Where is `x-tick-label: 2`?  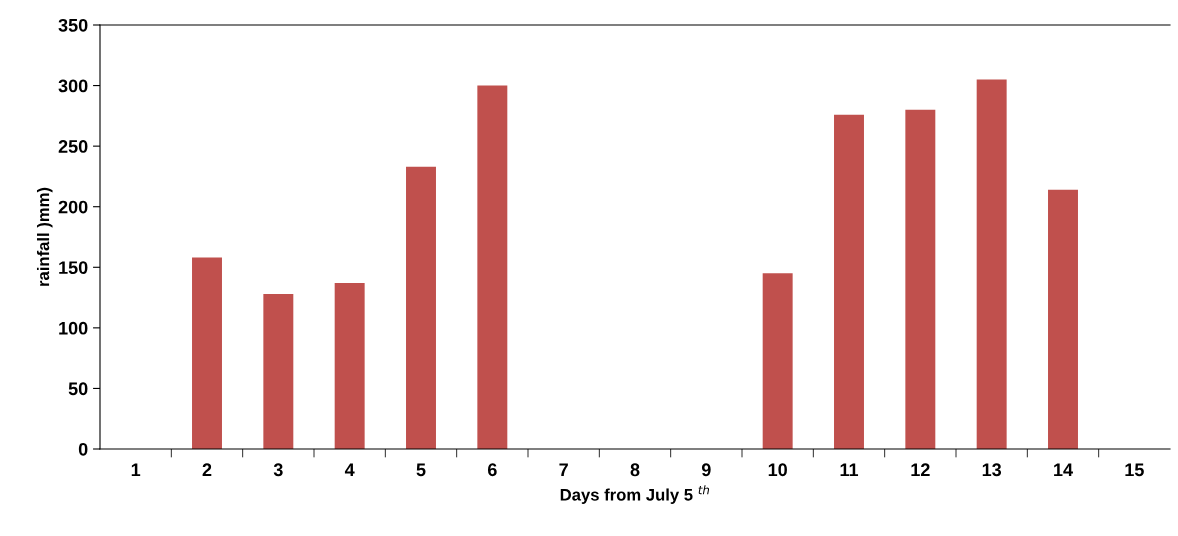 x-tick-label: 2 is located at coordinates (207, 469).